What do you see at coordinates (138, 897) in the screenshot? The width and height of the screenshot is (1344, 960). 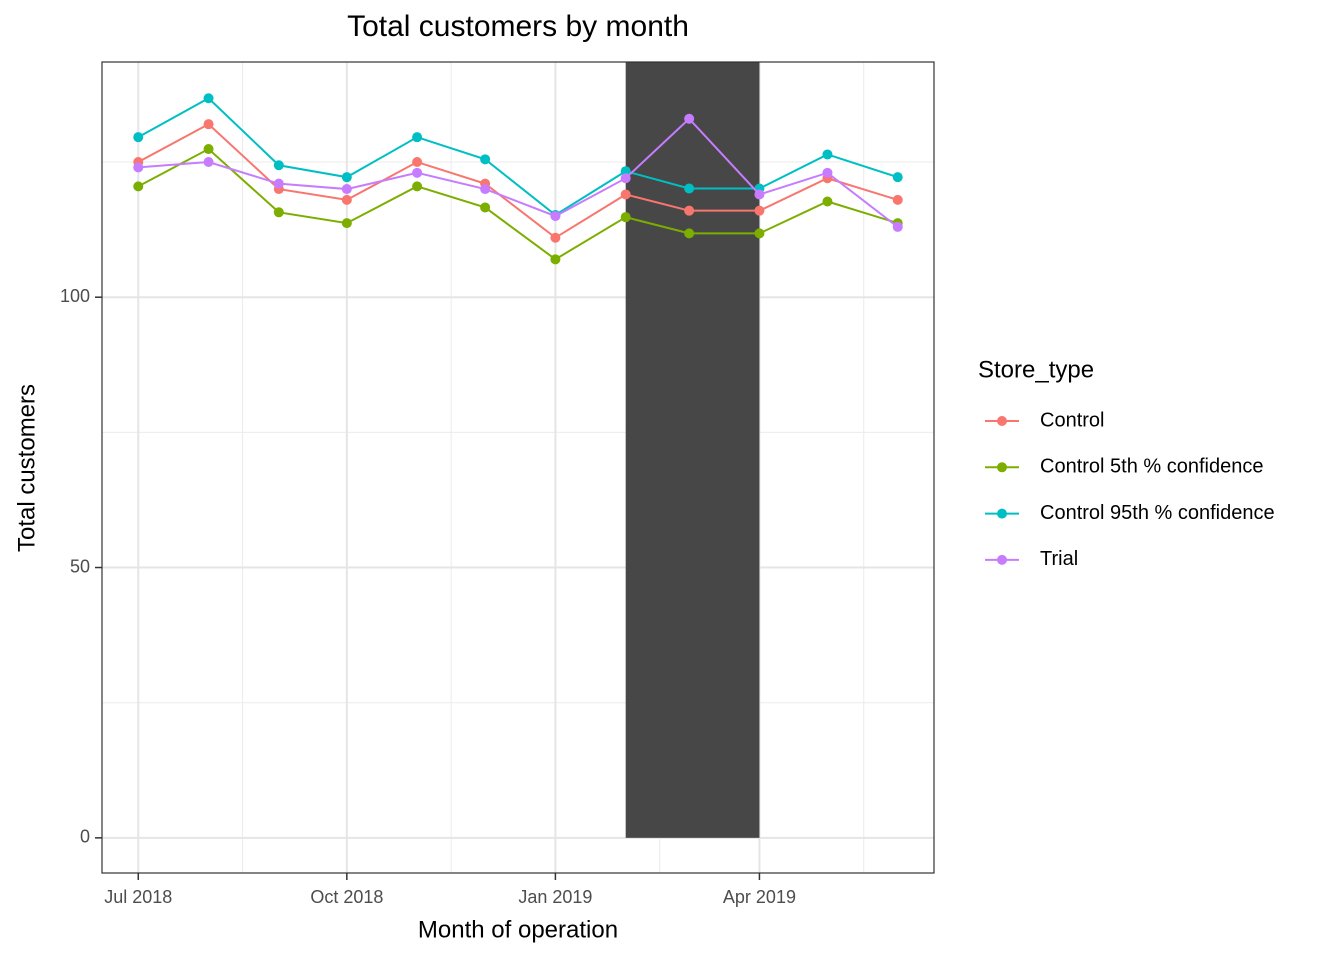 I see `x-tick-label: Jul 2018` at bounding box center [138, 897].